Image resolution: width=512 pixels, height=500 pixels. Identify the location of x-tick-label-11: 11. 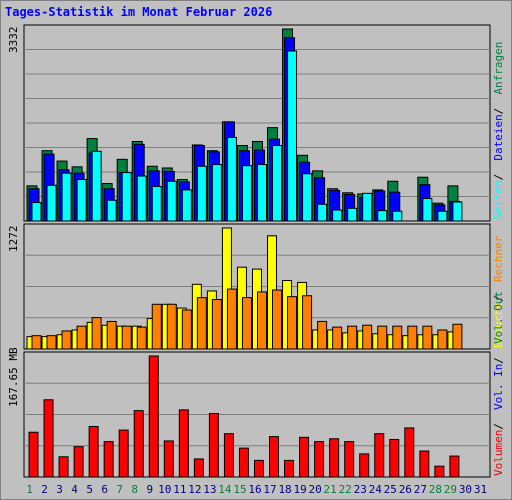
(179, 489).